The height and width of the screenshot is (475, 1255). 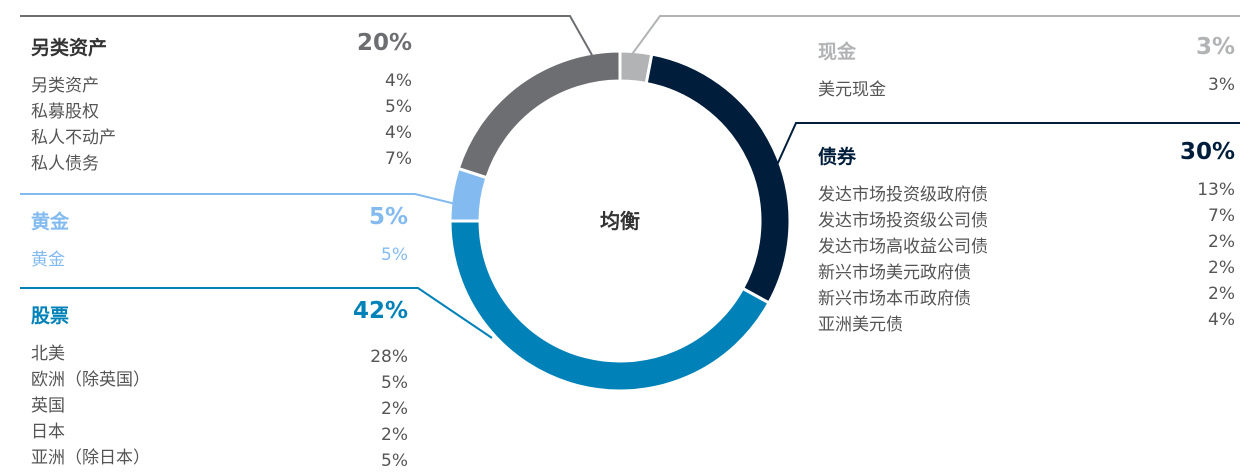 I want to click on item-value: 28%, so click(x=389, y=357).